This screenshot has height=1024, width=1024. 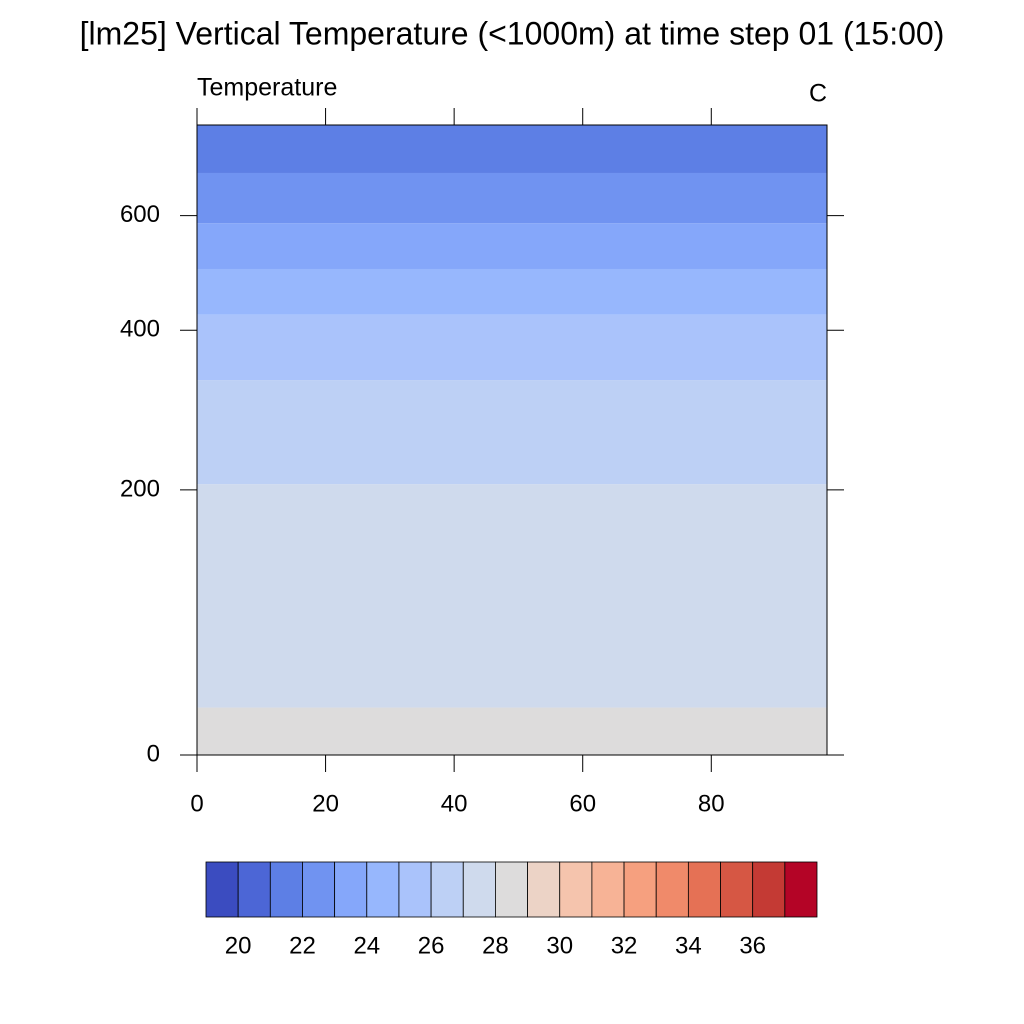 What do you see at coordinates (454, 803) in the screenshot?
I see `x-tick-label: 40` at bounding box center [454, 803].